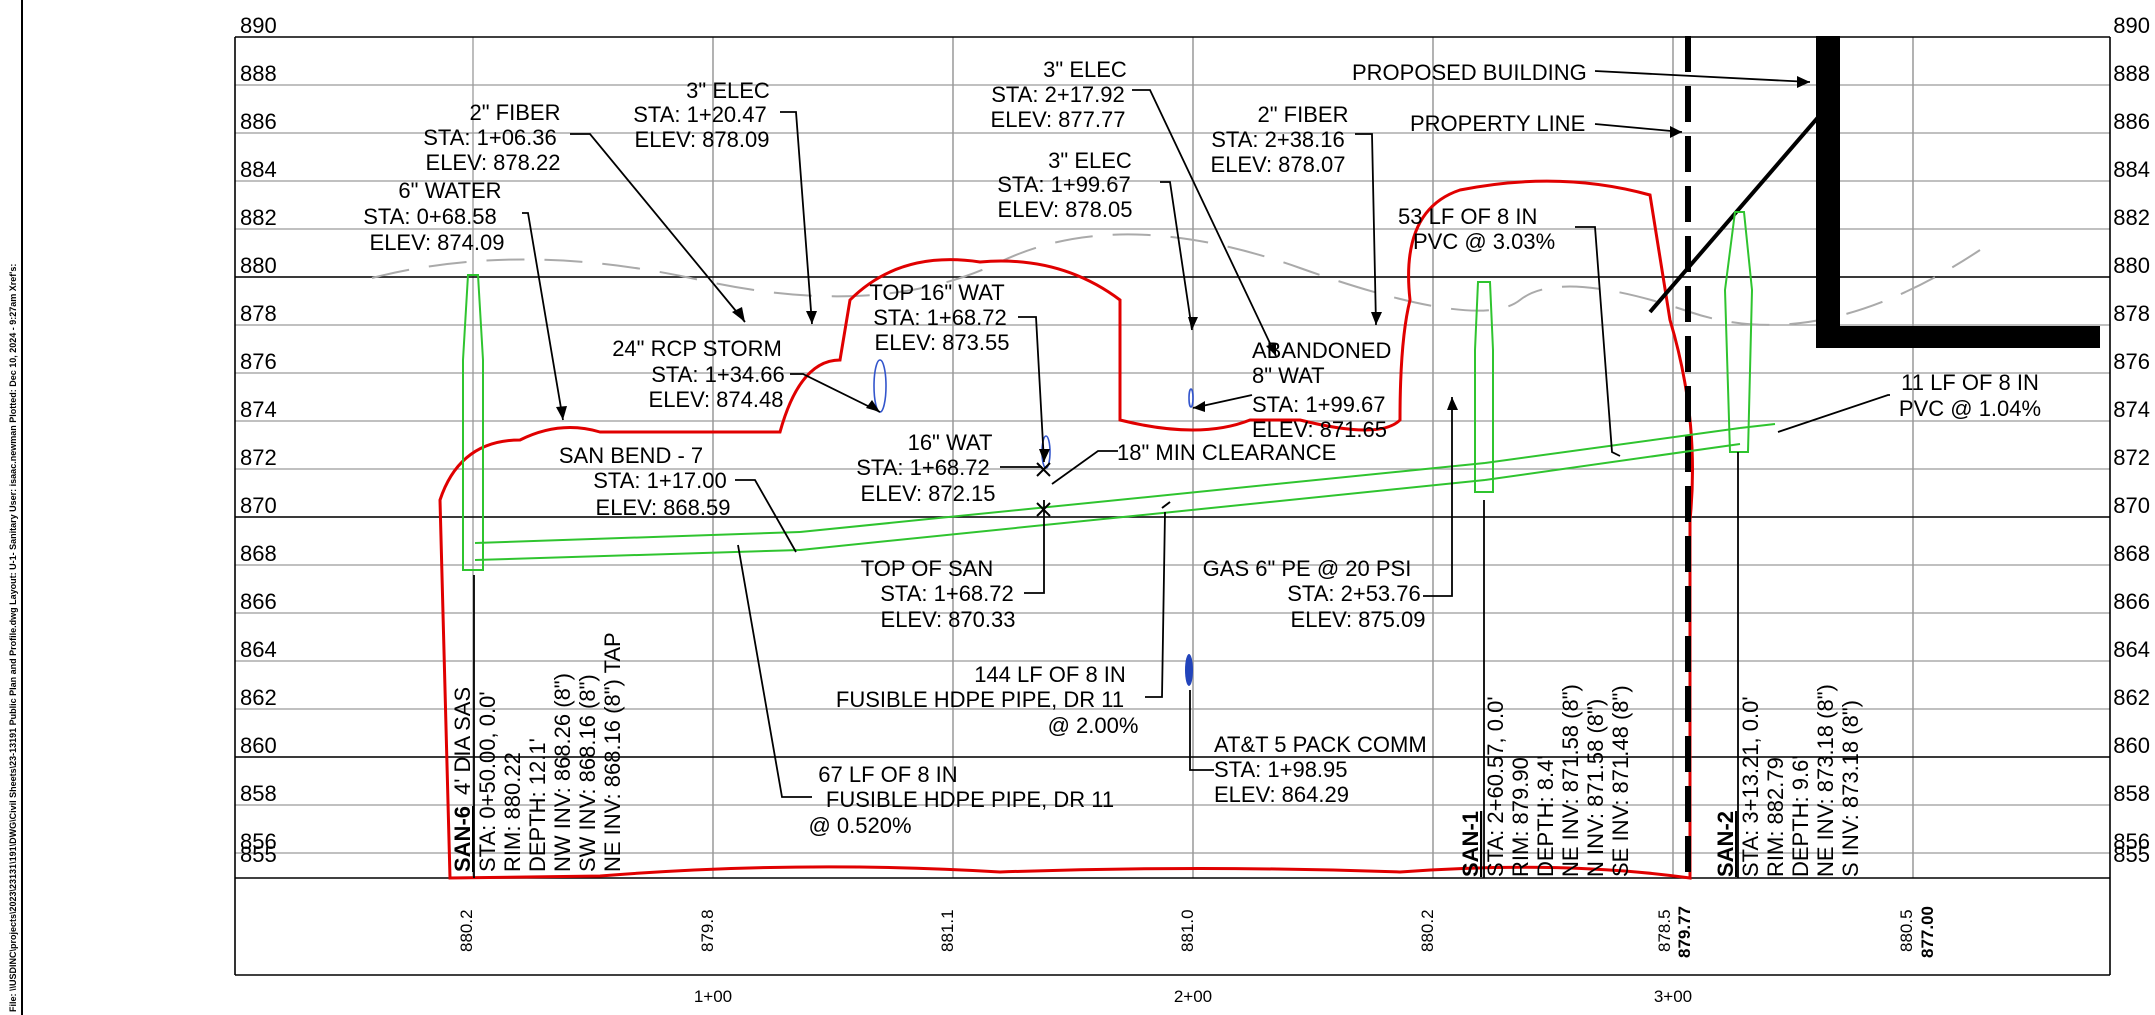  Describe the element at coordinates (1354, 593) in the screenshot. I see `svg-text: STA: 2+53.76` at that location.